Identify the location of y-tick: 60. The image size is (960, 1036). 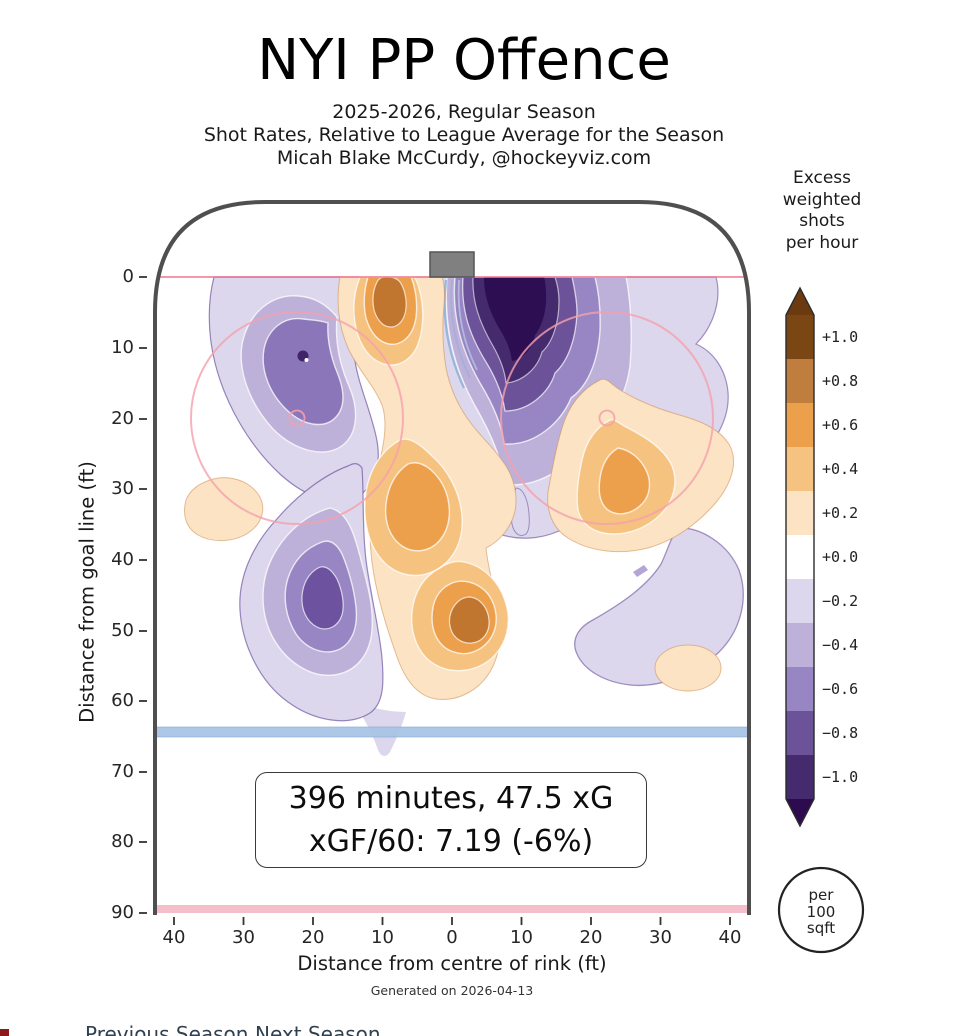
(122, 700).